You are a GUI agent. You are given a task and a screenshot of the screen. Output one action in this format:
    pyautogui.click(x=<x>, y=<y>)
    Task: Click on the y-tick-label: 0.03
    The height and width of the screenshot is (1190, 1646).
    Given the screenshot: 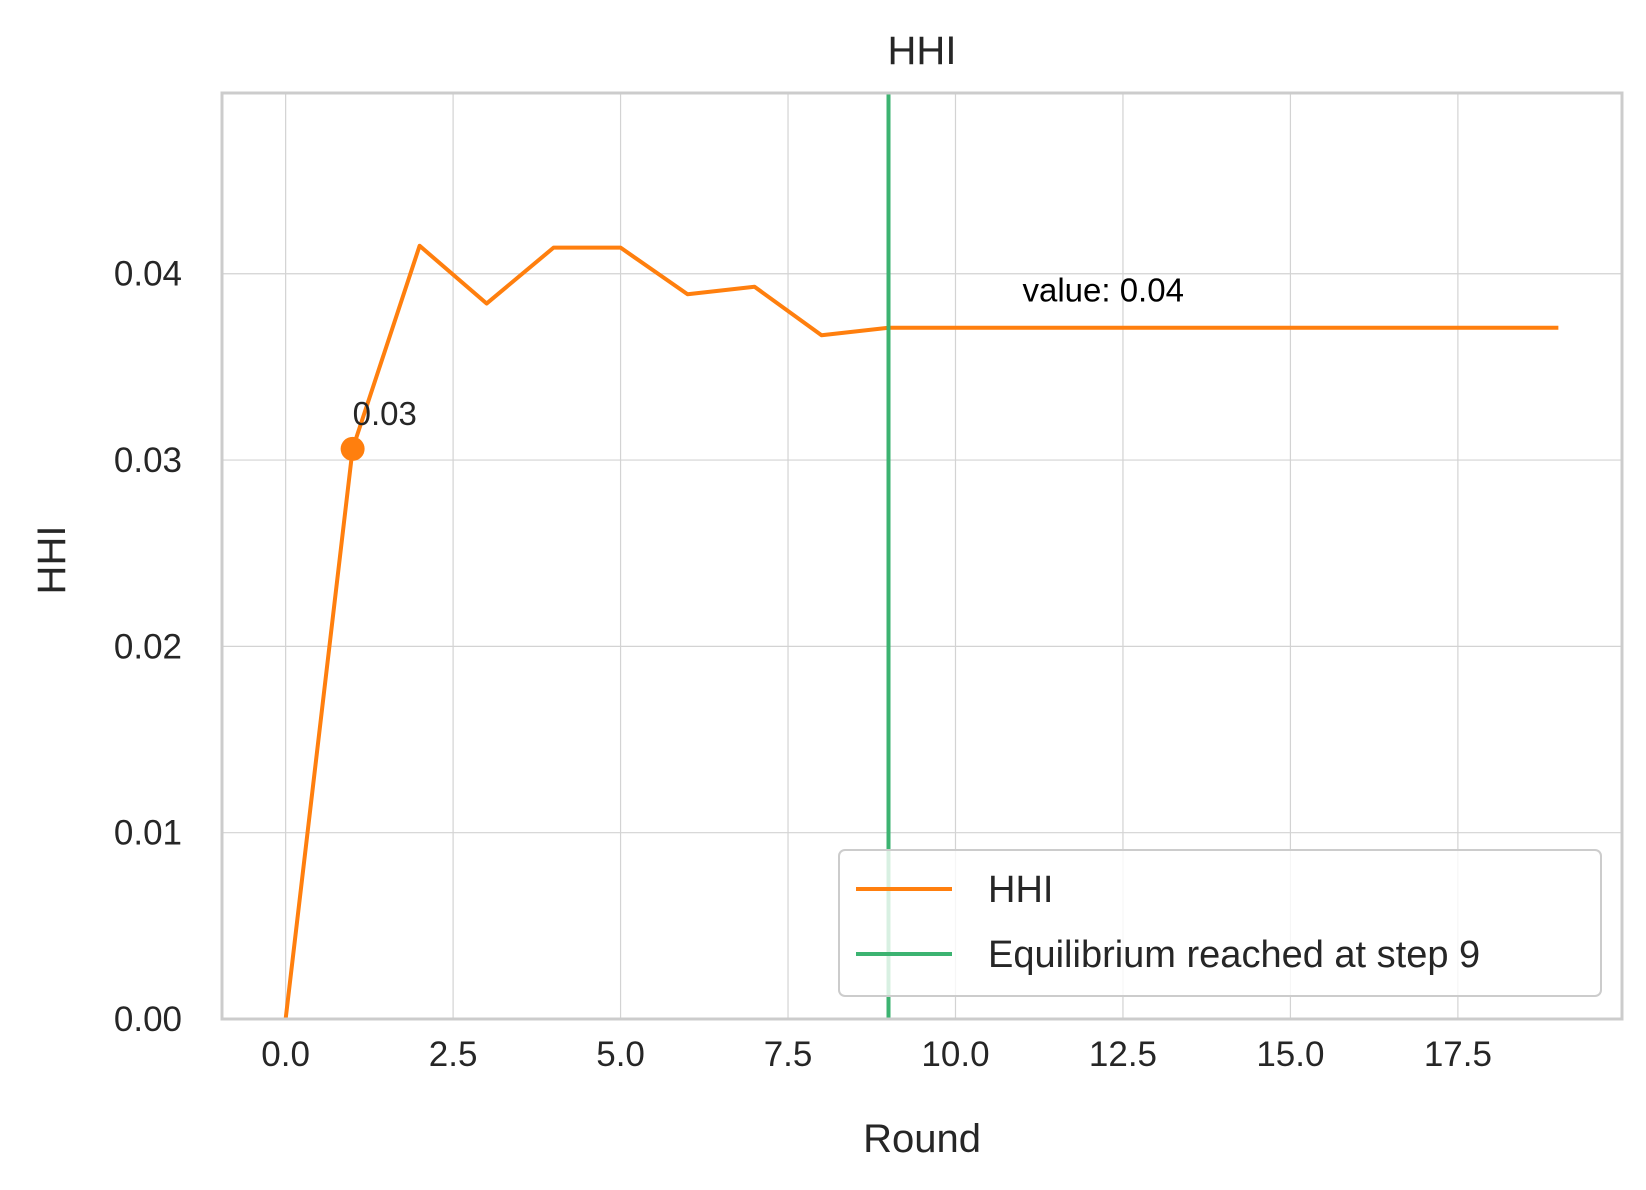 What is the action you would take?
    pyautogui.click(x=148, y=460)
    